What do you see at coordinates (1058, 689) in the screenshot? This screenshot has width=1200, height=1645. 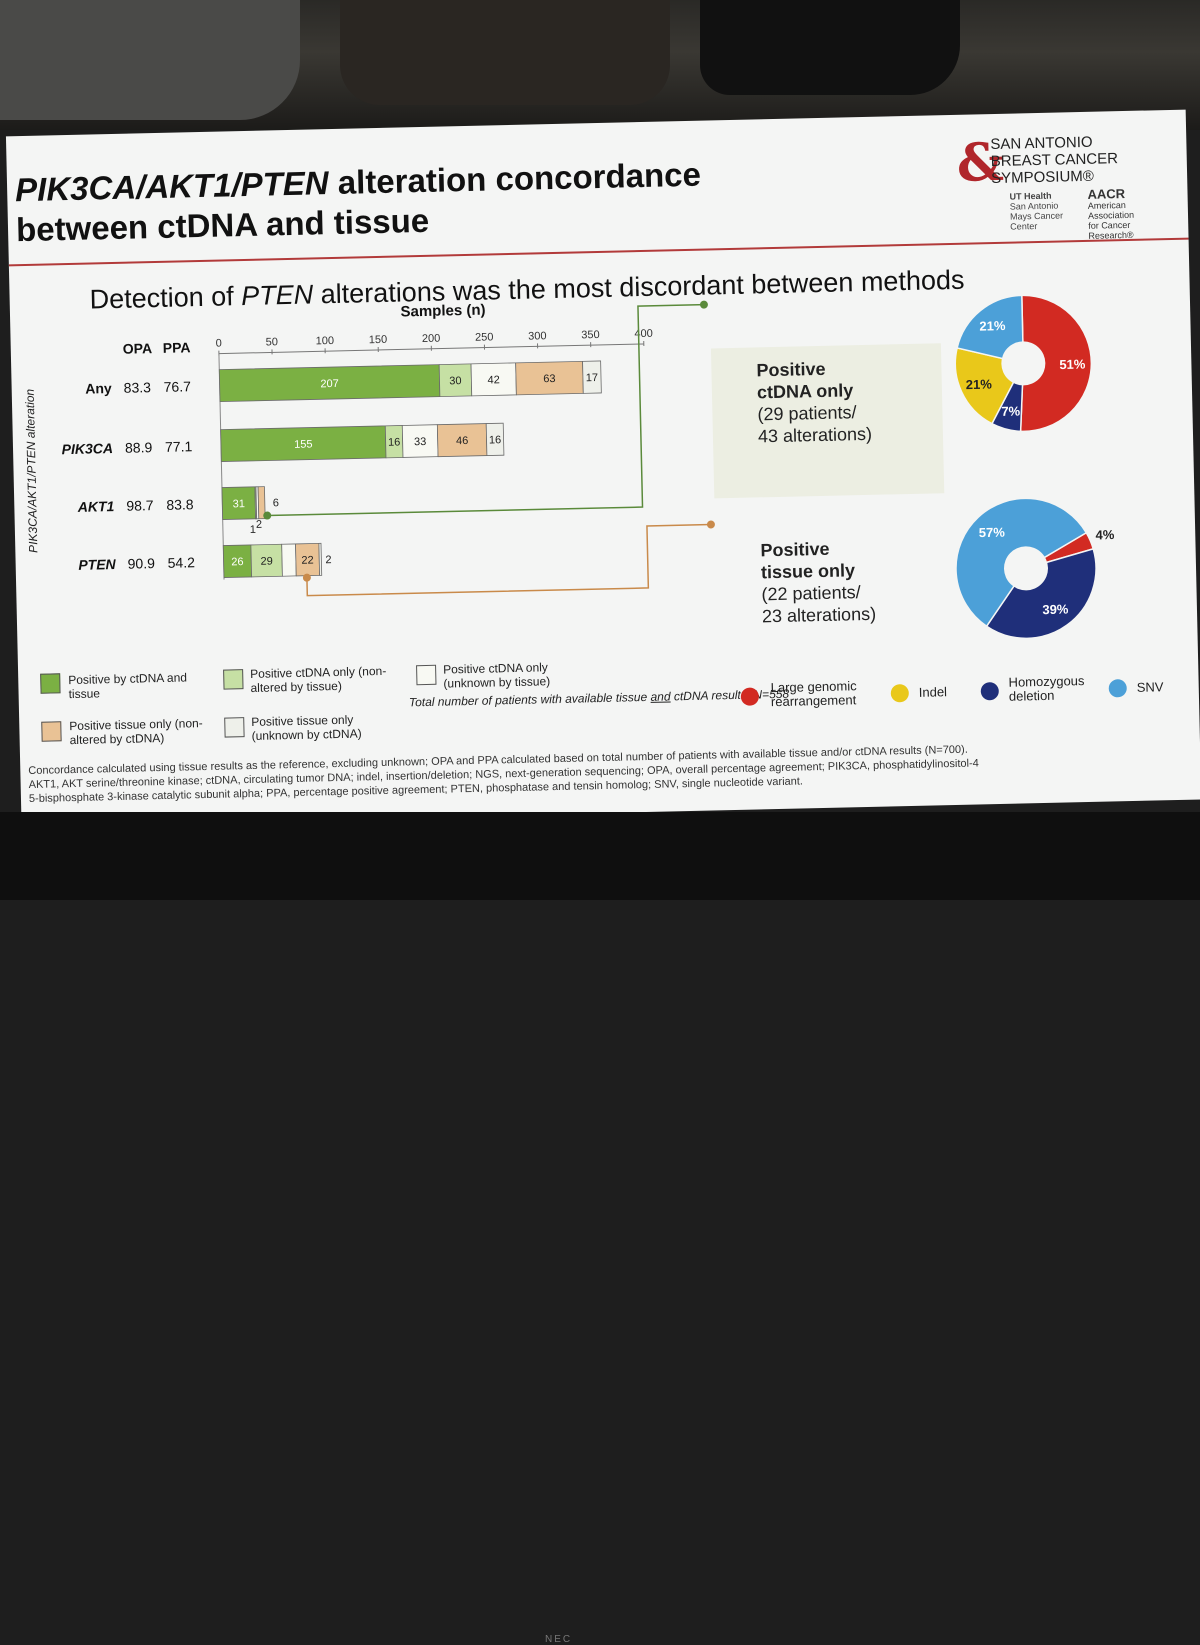 I see `pie-legend-homo: Homozygous deletion` at bounding box center [1058, 689].